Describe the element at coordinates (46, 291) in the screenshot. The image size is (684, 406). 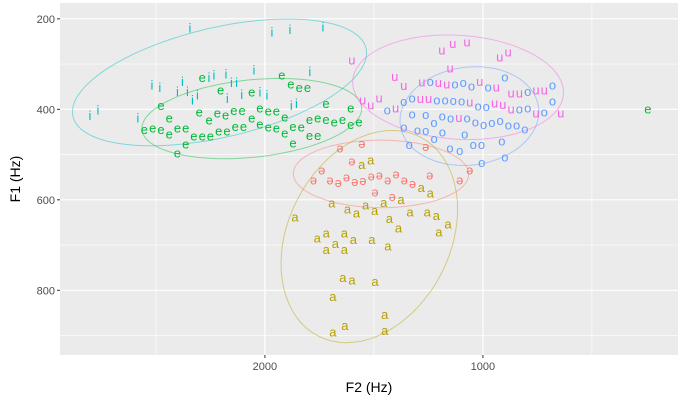
I see `y-tick-label: 800` at that location.